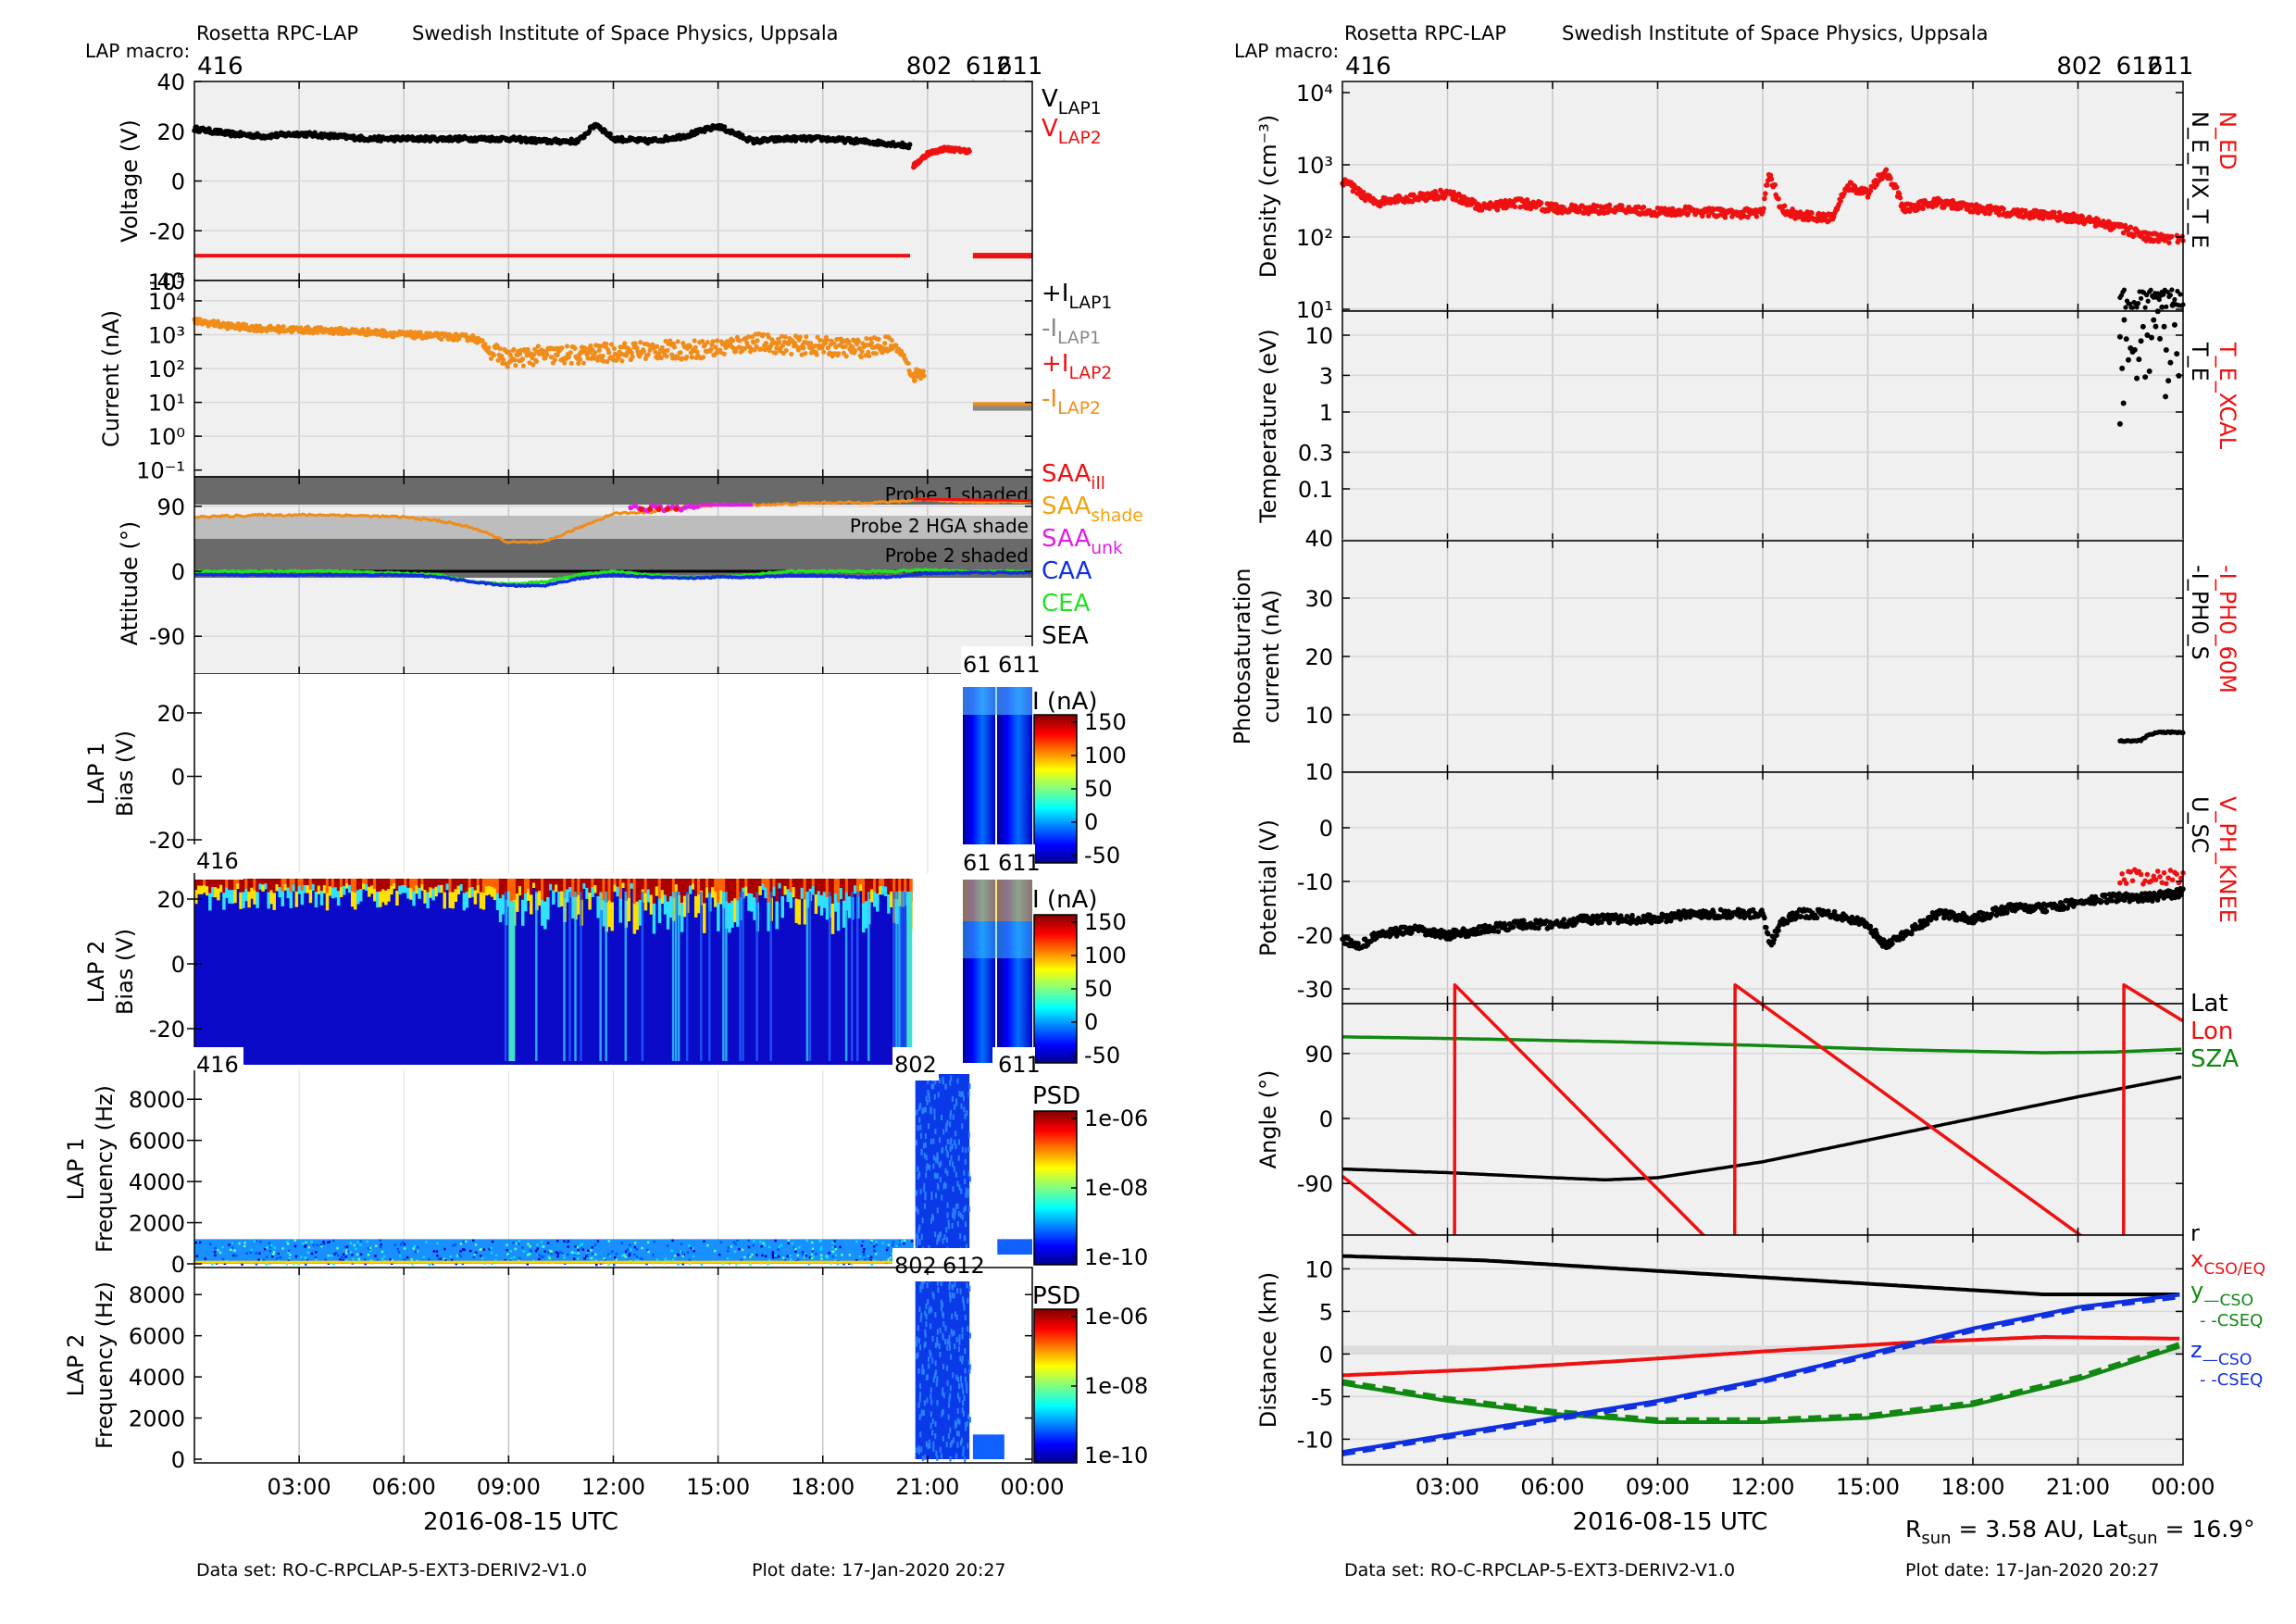 The height and width of the screenshot is (1624, 2296). What do you see at coordinates (2151, 298) in the screenshot?
I see `series-n-e-fix-t-e` at bounding box center [2151, 298].